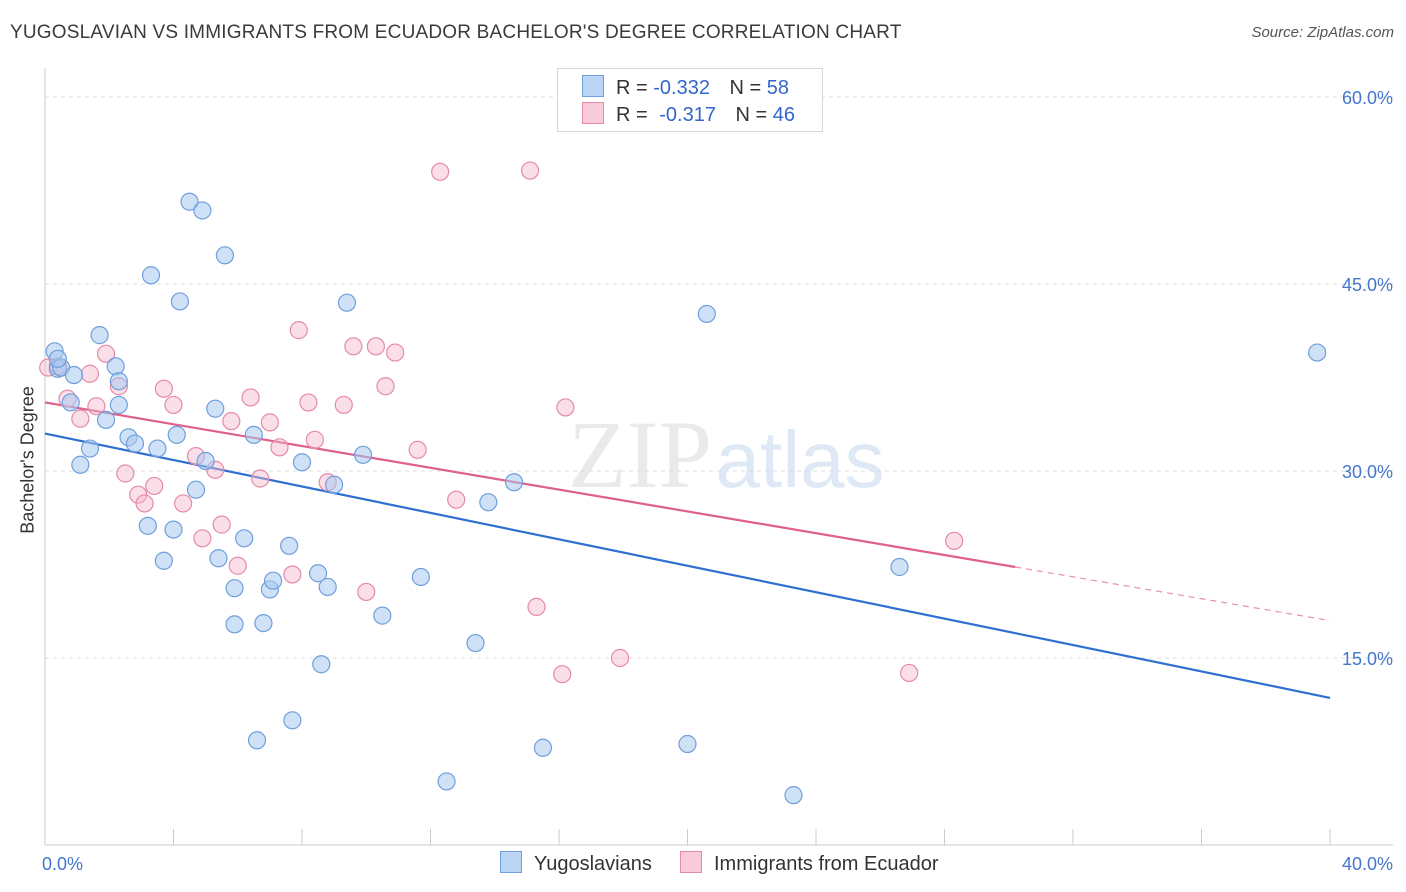  Describe the element at coordinates (632, 88) in the screenshot. I see `r-label: R =` at that location.